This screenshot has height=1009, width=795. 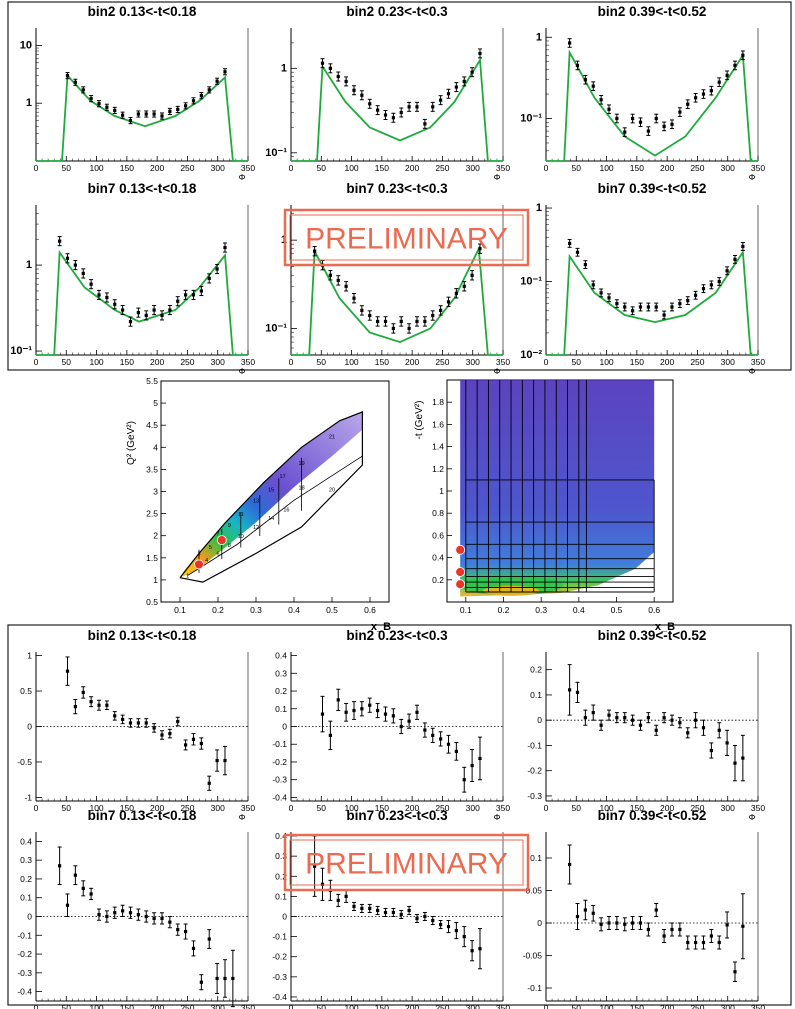 I want to click on bin-number: 13, so click(x=256, y=502).